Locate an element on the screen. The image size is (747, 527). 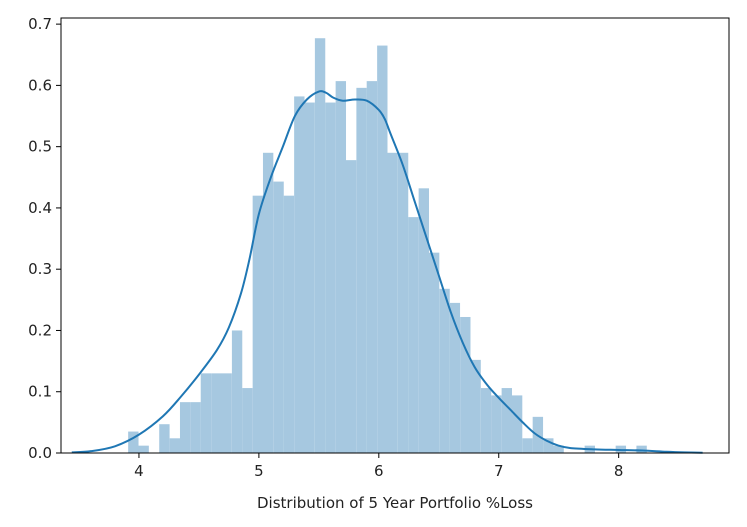
y-tick-label: 0.1 is located at coordinates (40, 392).